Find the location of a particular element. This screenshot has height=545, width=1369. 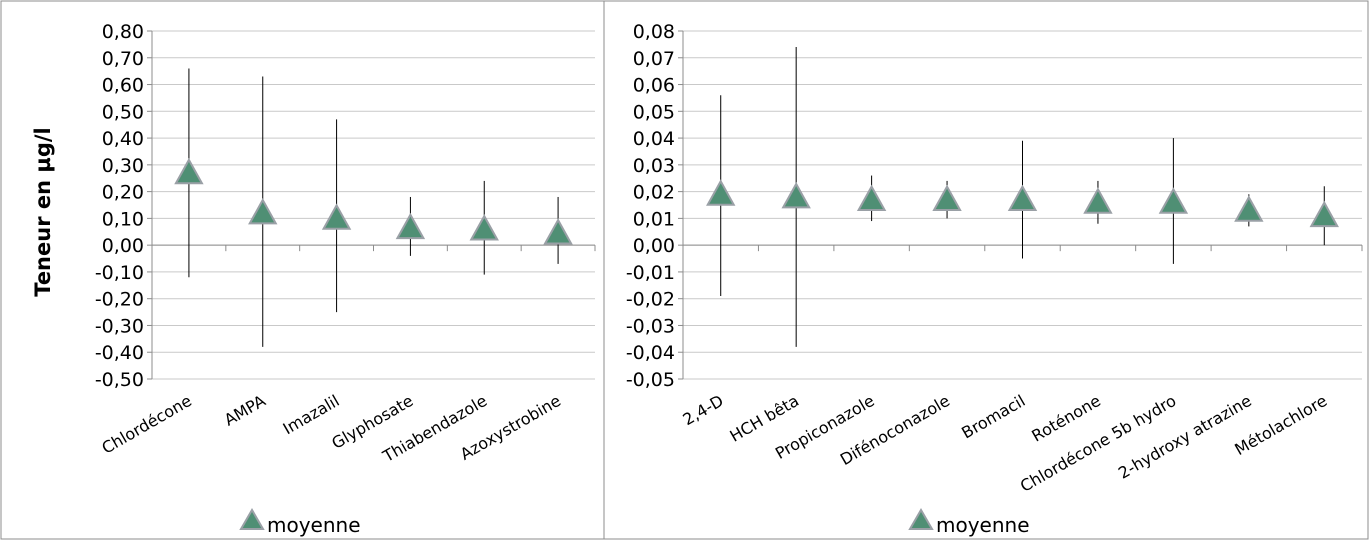

y-tick-label: 0,03 is located at coordinates (654, 166).